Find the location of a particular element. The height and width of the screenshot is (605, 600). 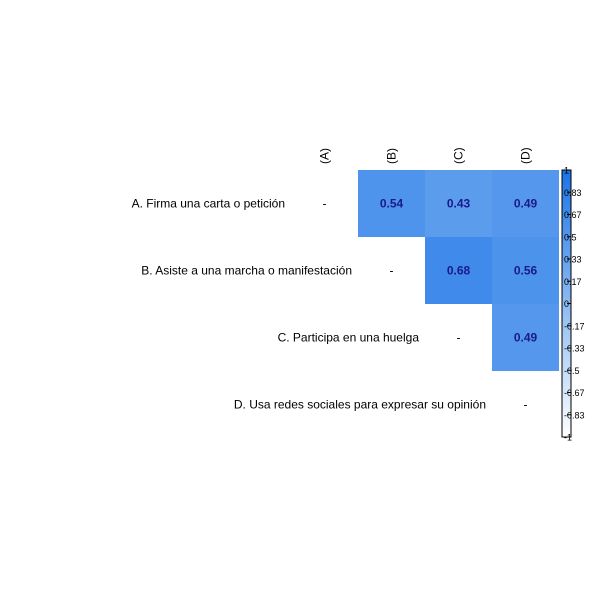

diagonal-marker-3: - is located at coordinates (526, 405).